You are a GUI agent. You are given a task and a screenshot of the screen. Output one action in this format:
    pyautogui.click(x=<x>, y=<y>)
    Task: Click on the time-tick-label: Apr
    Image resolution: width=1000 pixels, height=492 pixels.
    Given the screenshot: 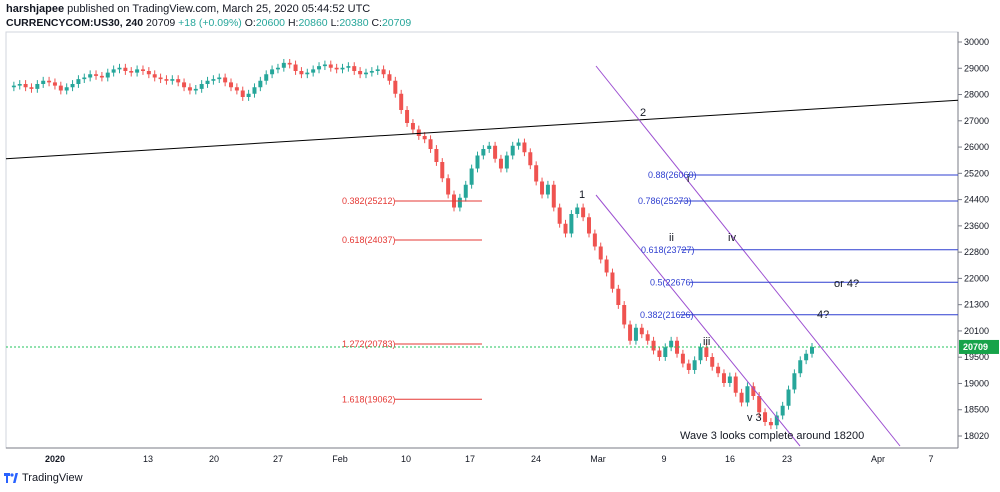 What is the action you would take?
    pyautogui.click(x=878, y=459)
    